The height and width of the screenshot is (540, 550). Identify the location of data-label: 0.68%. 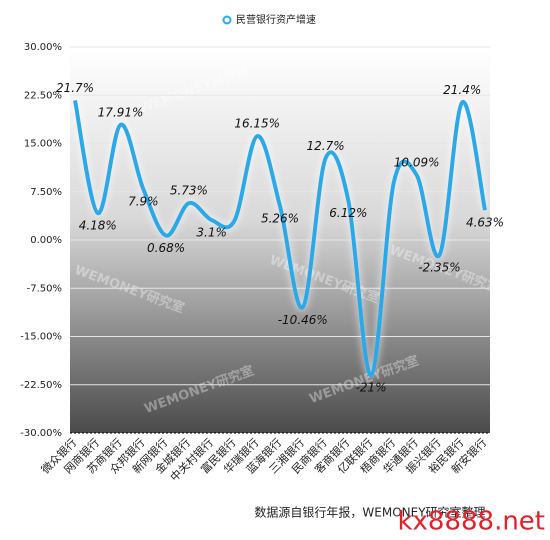
(166, 248).